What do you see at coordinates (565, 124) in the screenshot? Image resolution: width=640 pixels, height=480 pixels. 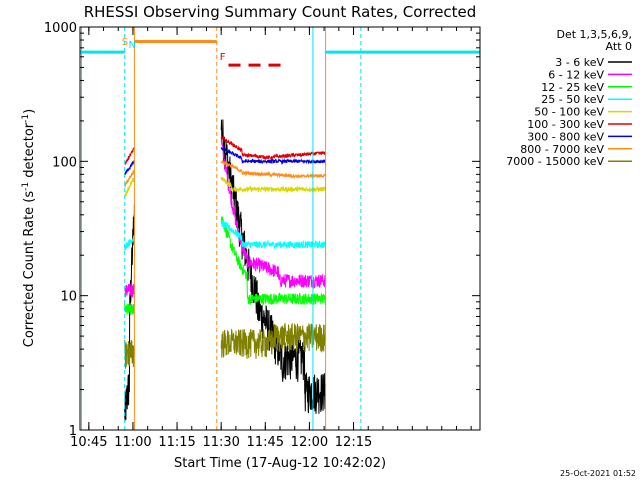 I see `legend-label: 100 - 300 keV` at bounding box center [565, 124].